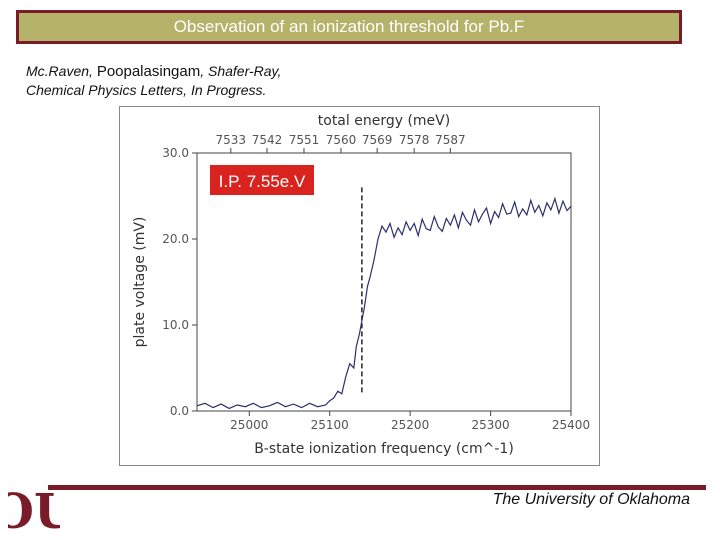  I want to click on y-tick-label: 10.0, so click(175, 325).